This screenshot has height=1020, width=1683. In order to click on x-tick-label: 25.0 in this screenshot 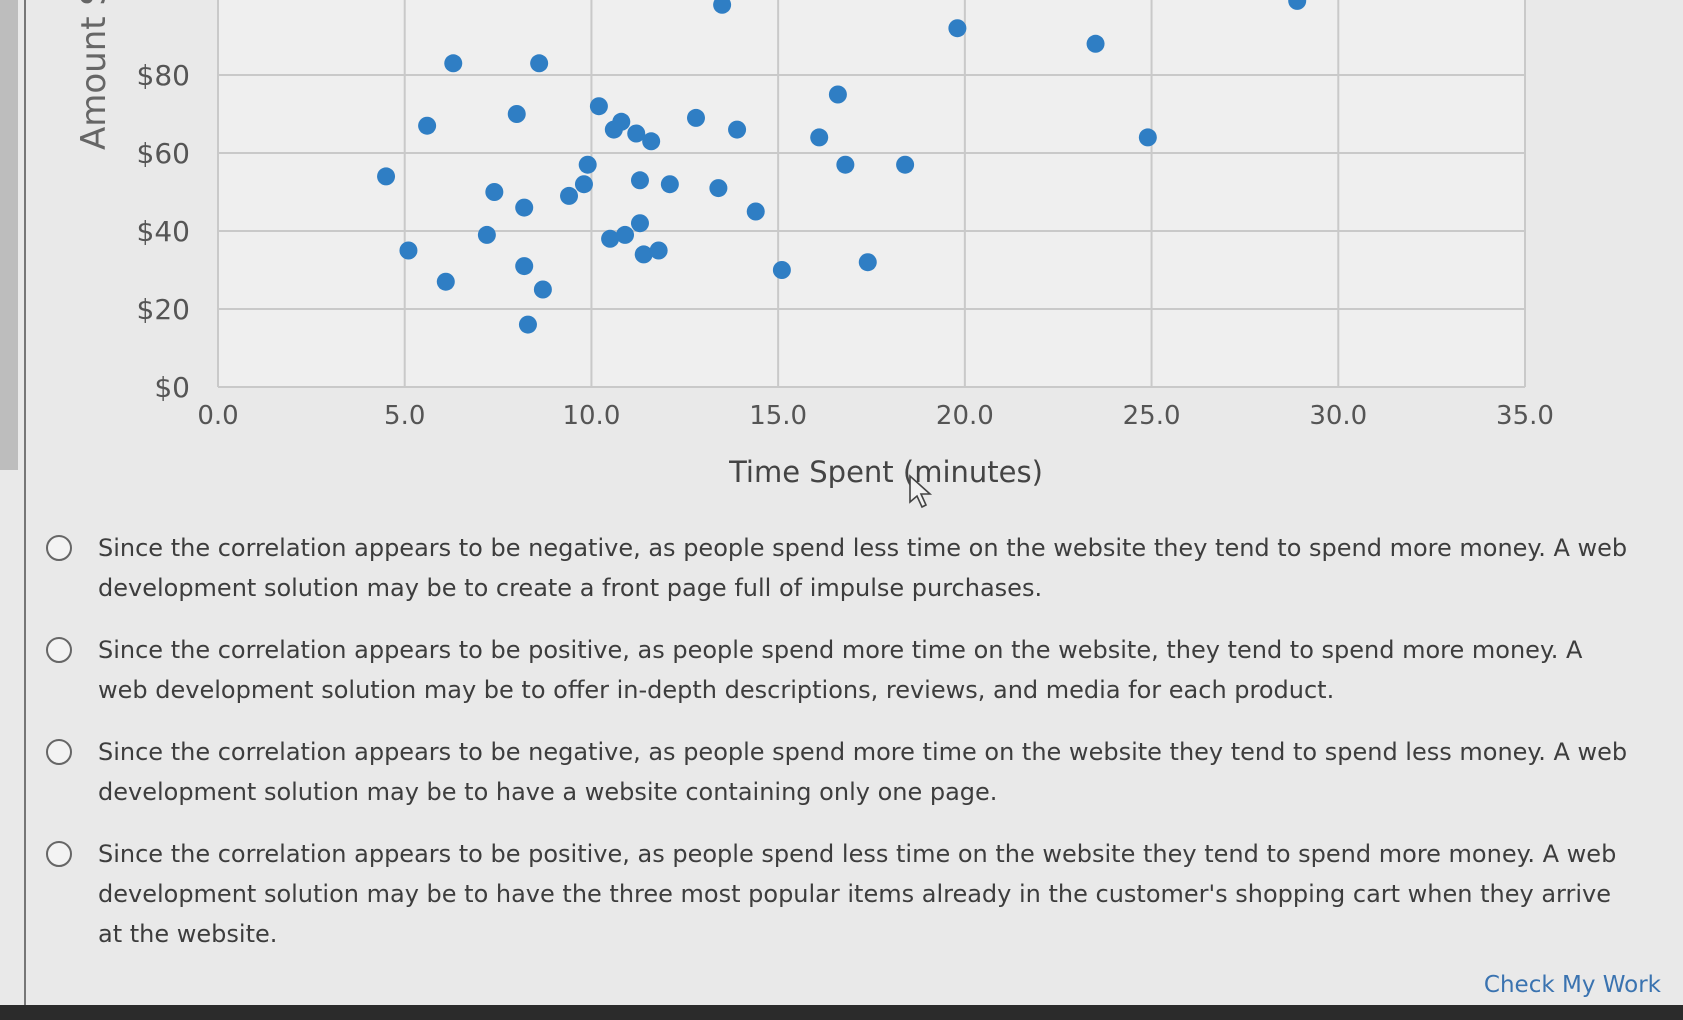, I will do `click(1152, 416)`.